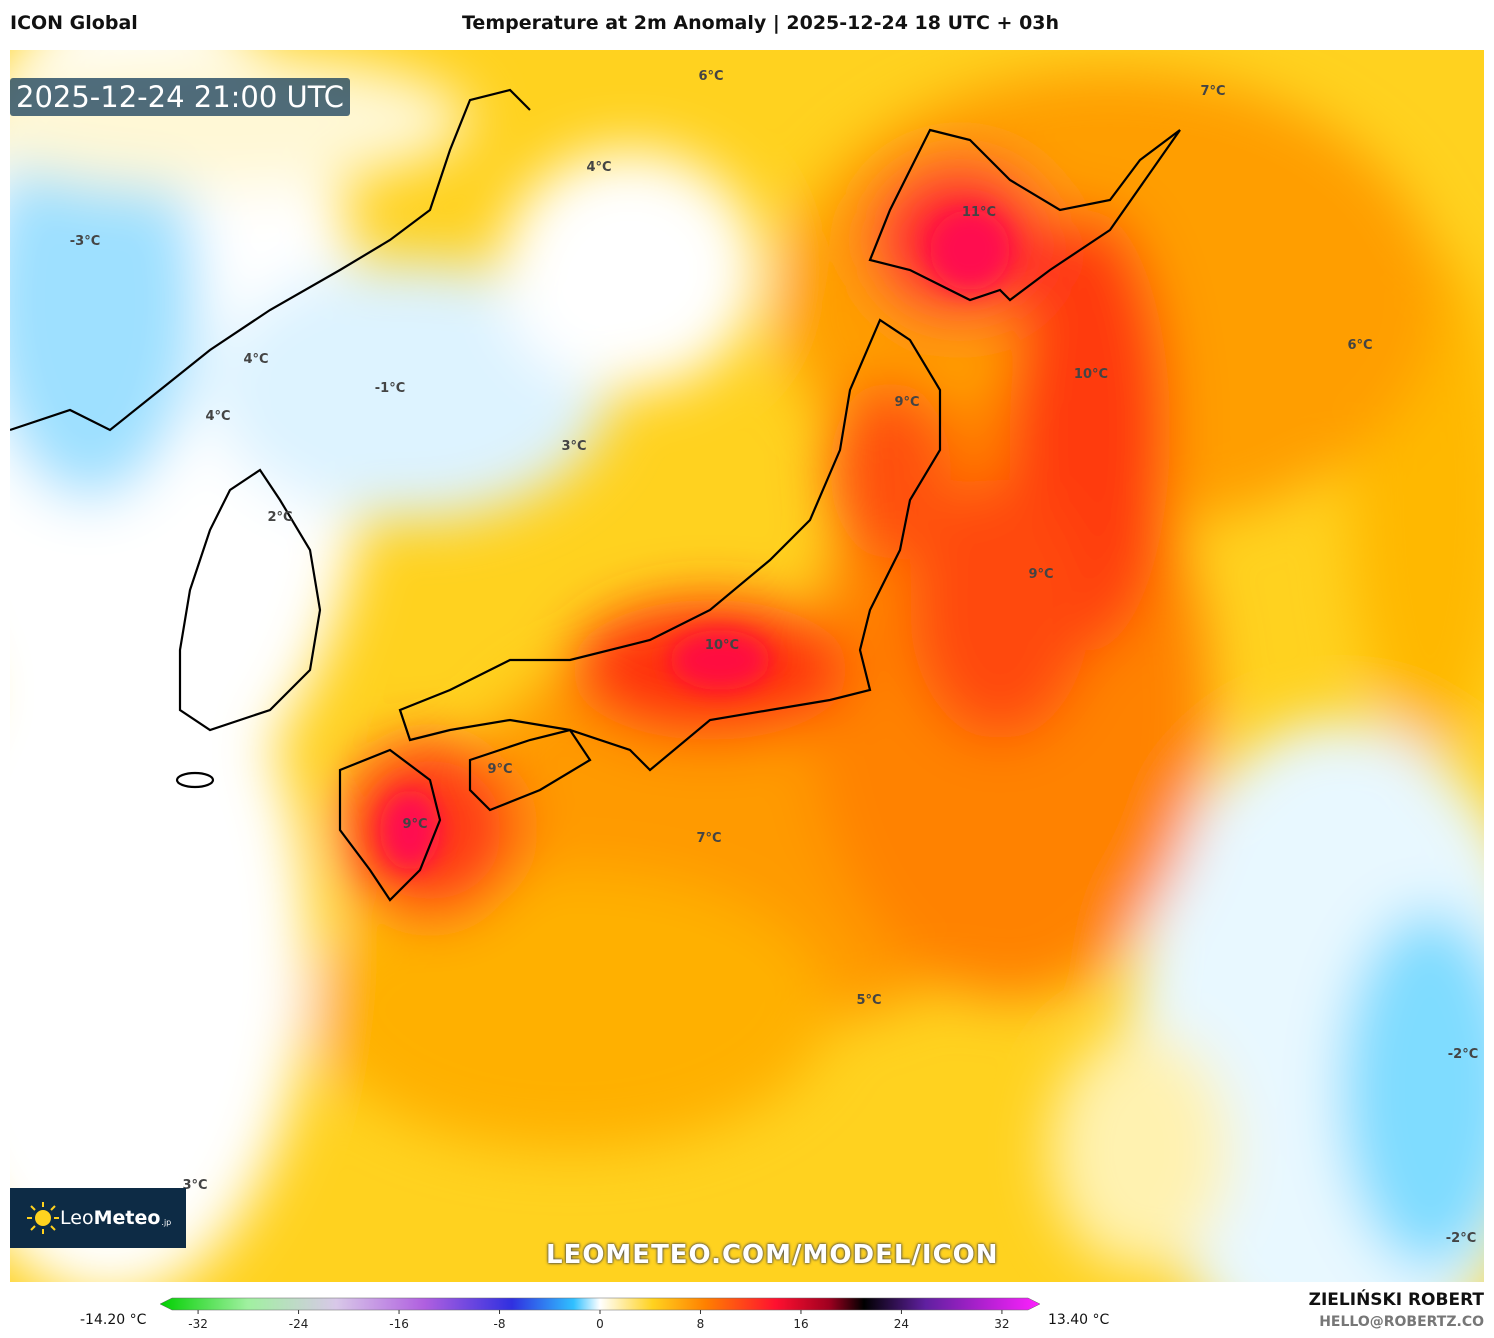  What do you see at coordinates (600, 1314) in the screenshot?
I see `colorbar: -32 -24 -16 -8 0 8 16 24 32` at bounding box center [600, 1314].